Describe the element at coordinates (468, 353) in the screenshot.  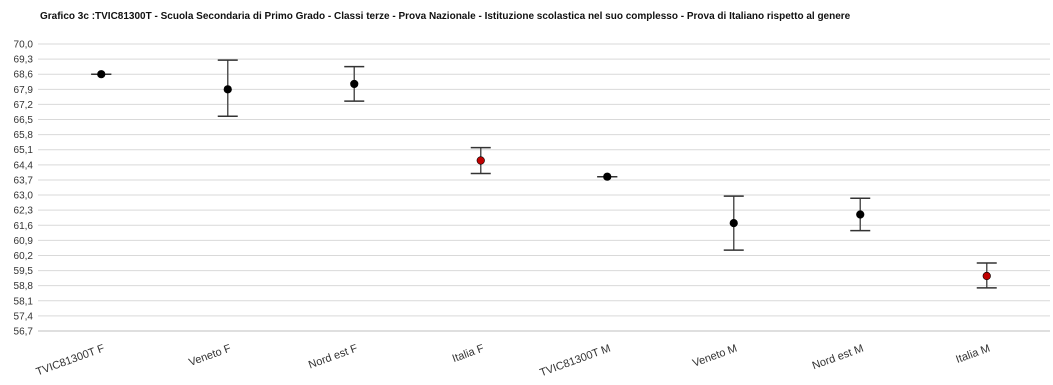
I see `x-tick-label: Italia F` at that location.